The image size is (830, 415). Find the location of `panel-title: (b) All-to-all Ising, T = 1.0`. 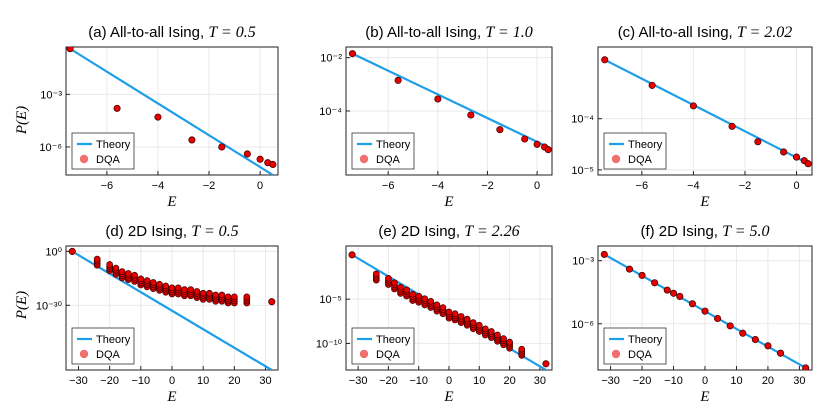

panel-title: (b) All-to-all Ising, T = 1.0 is located at coordinates (448, 32).